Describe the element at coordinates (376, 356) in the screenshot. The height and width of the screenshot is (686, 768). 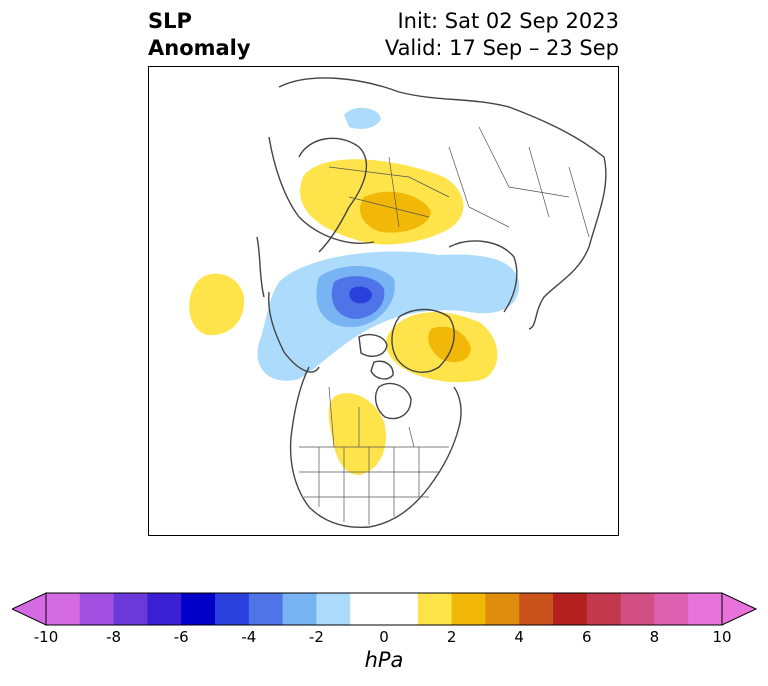
I see `canada-islands` at that location.